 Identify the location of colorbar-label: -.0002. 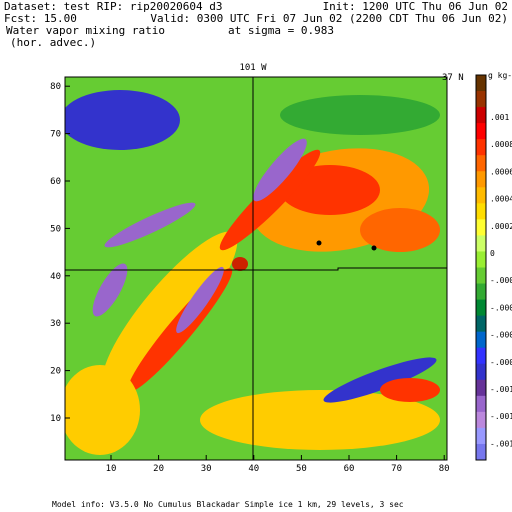
(501, 280).